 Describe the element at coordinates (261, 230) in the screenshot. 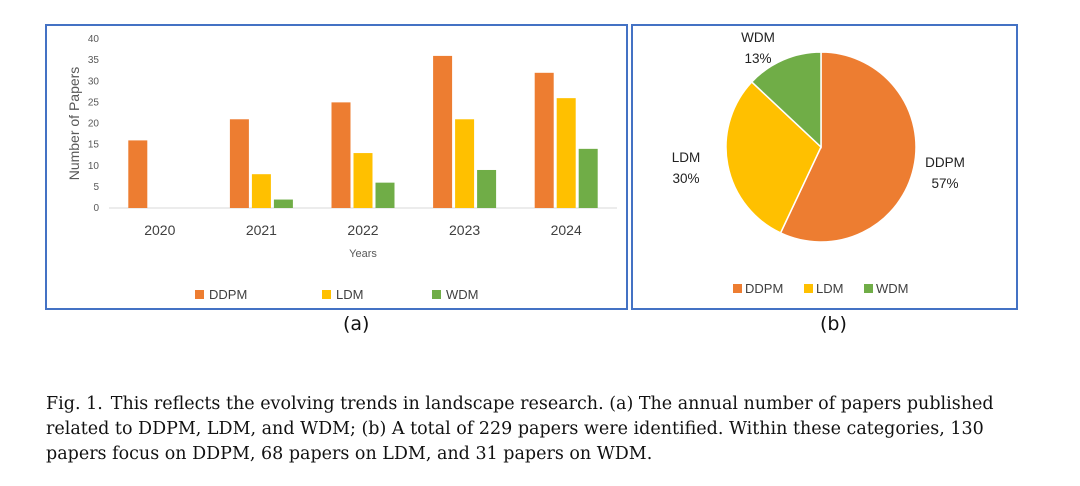

I see `x-tick-label: 2021` at that location.